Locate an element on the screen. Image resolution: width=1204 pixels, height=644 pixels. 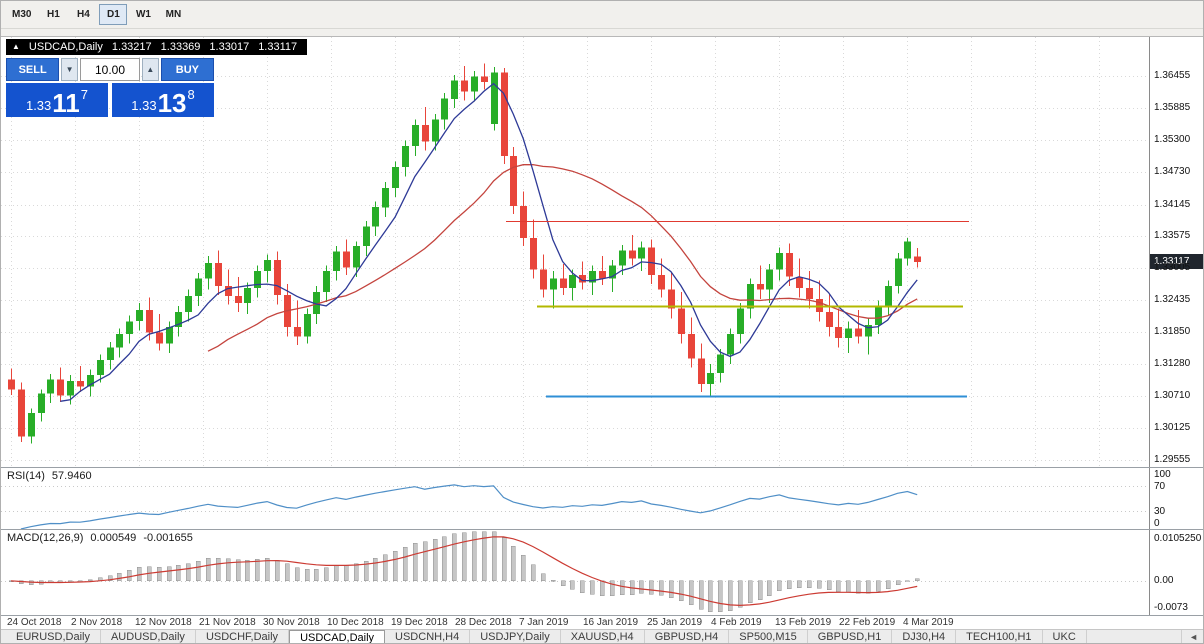
macd-scale: 0.0105250 0.00 -0.0073 is located at coordinates (1176, 572).